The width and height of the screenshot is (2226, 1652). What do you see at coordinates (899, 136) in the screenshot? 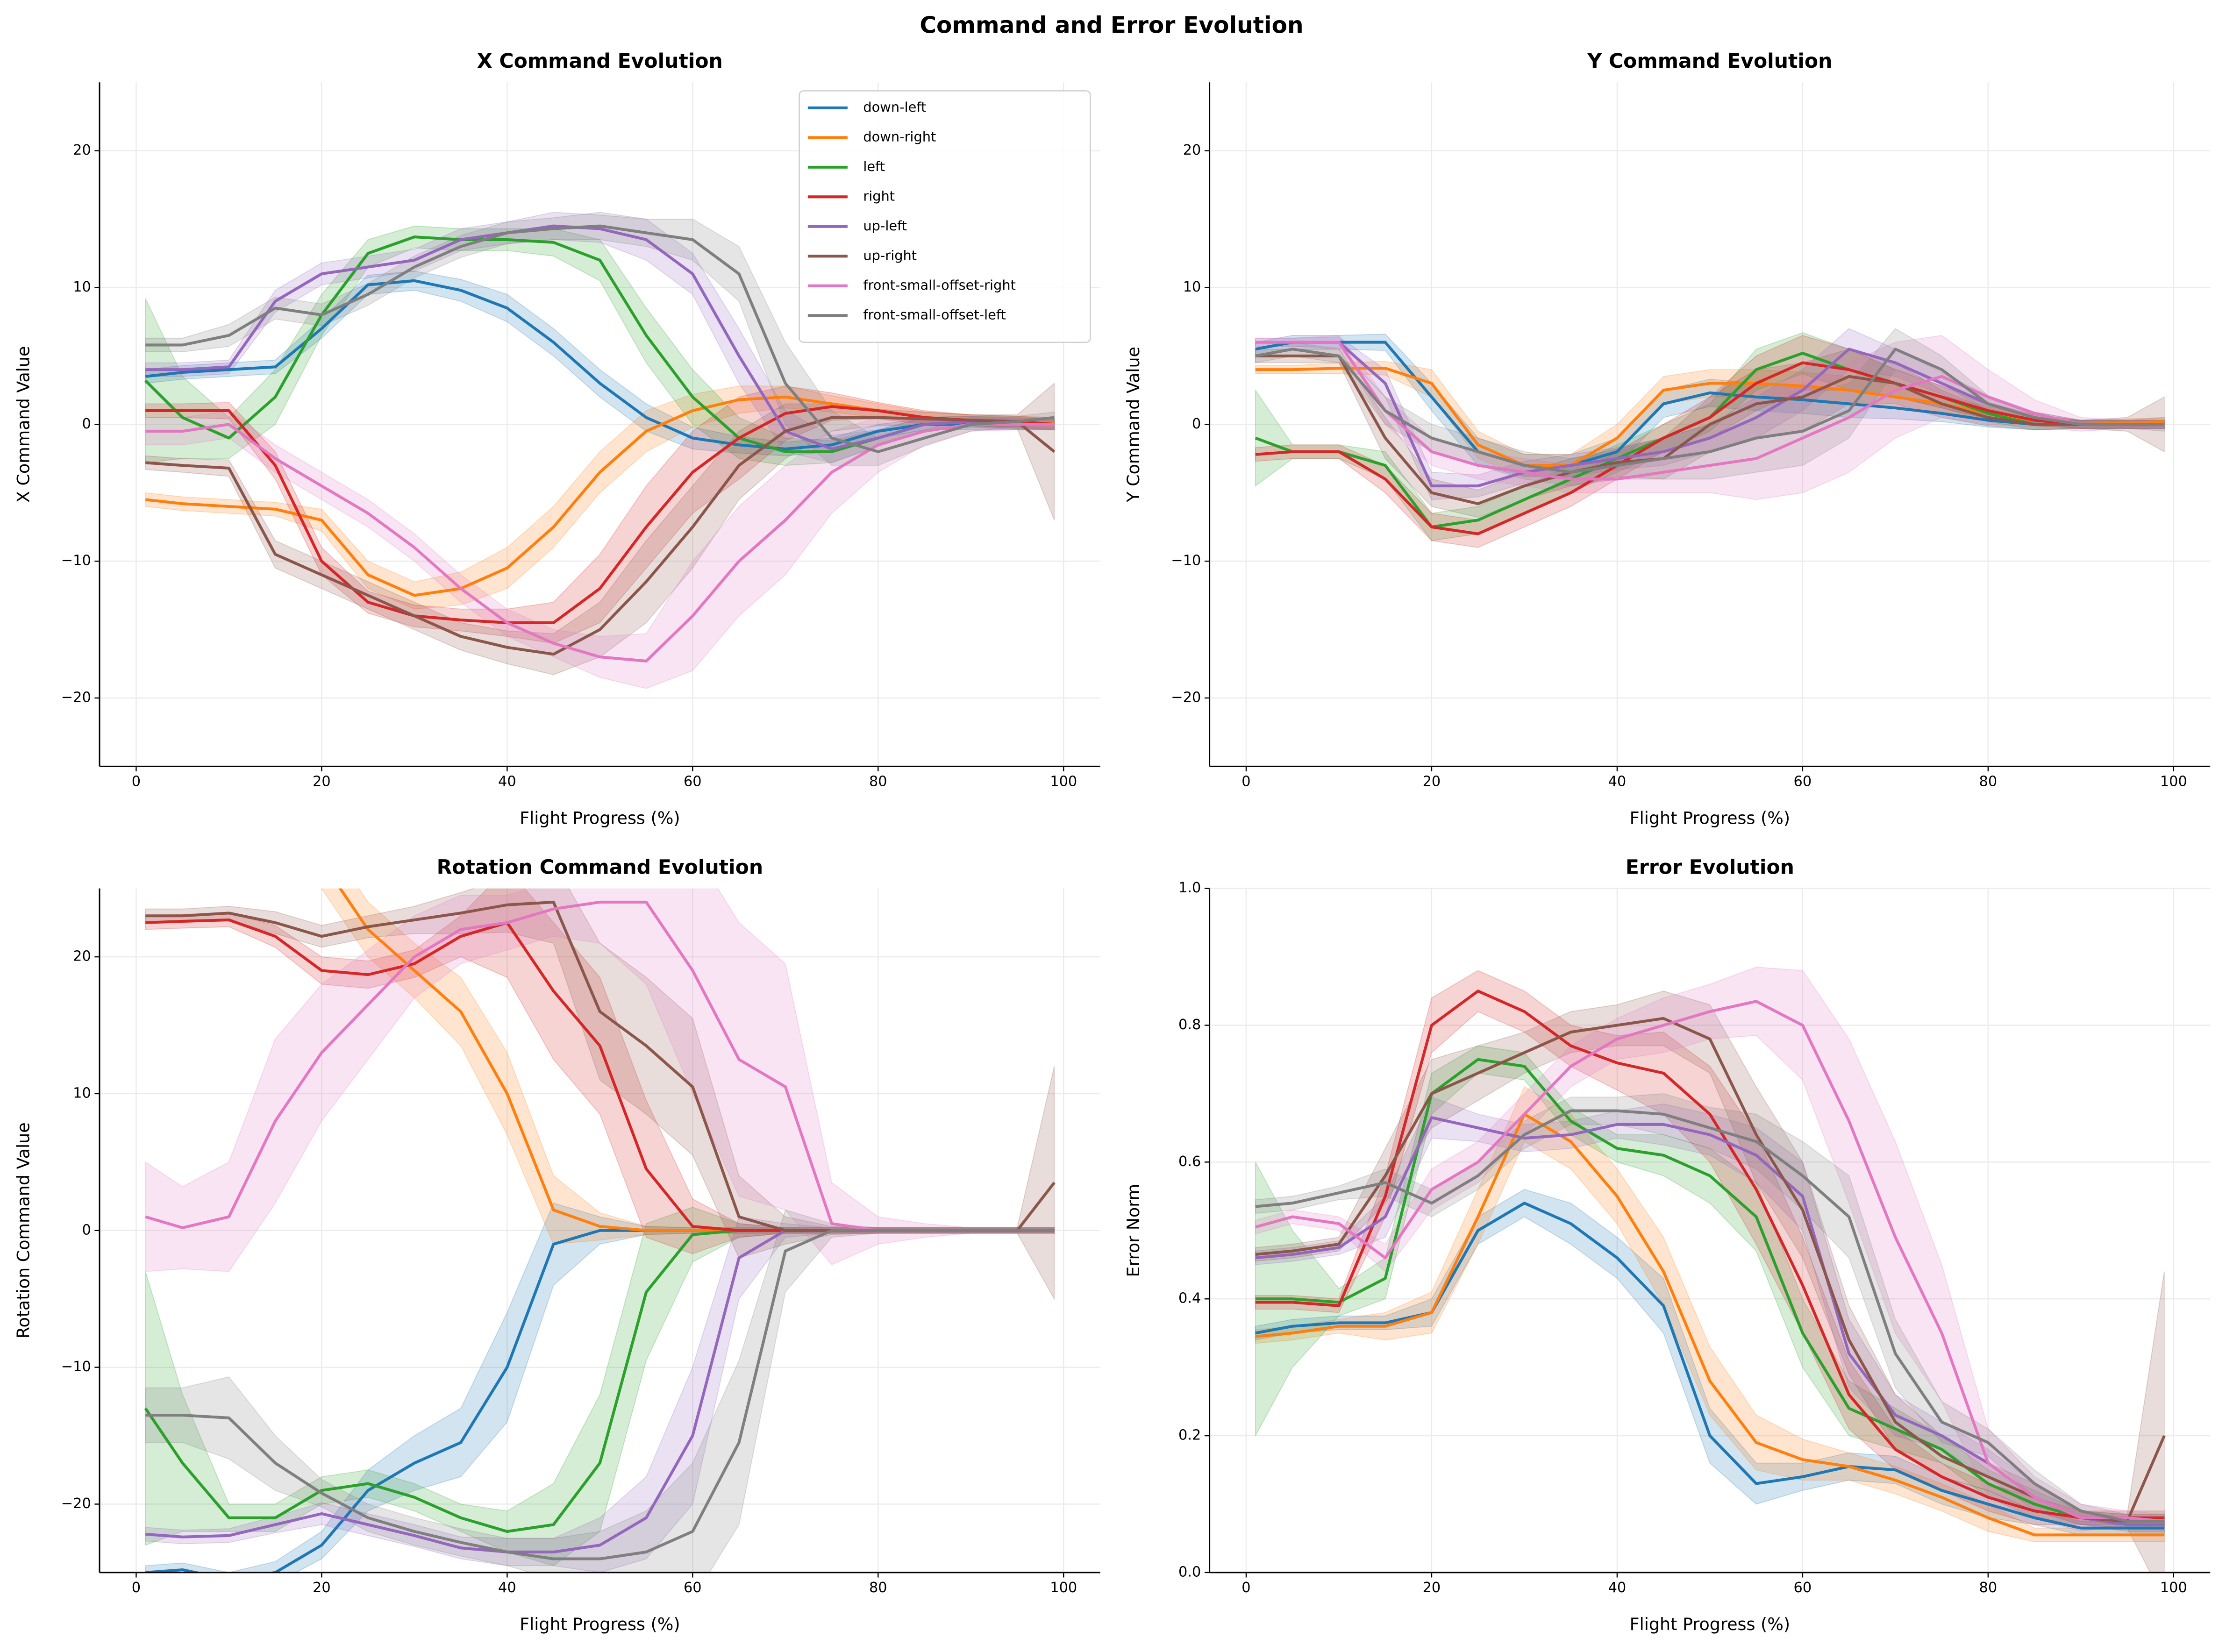
I see `legend-label: down-right` at bounding box center [899, 136].